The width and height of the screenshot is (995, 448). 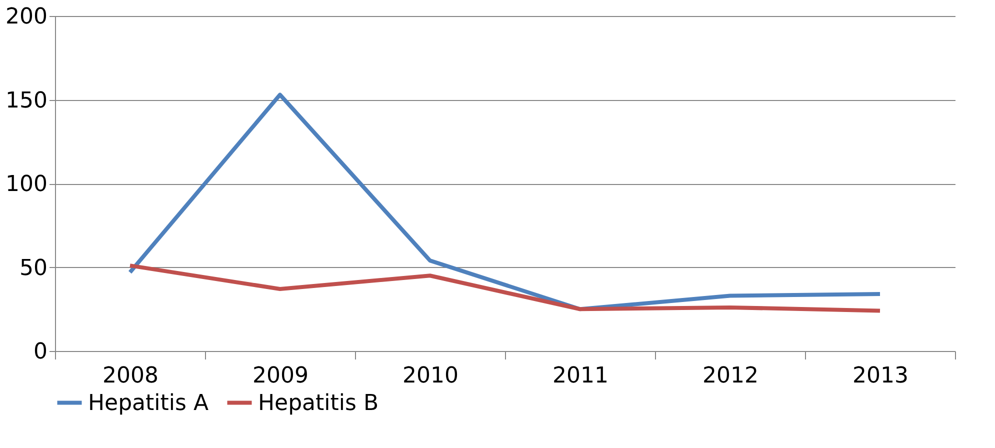 What do you see at coordinates (730, 376) in the screenshot?
I see `x-tick-label: 2012` at bounding box center [730, 376].